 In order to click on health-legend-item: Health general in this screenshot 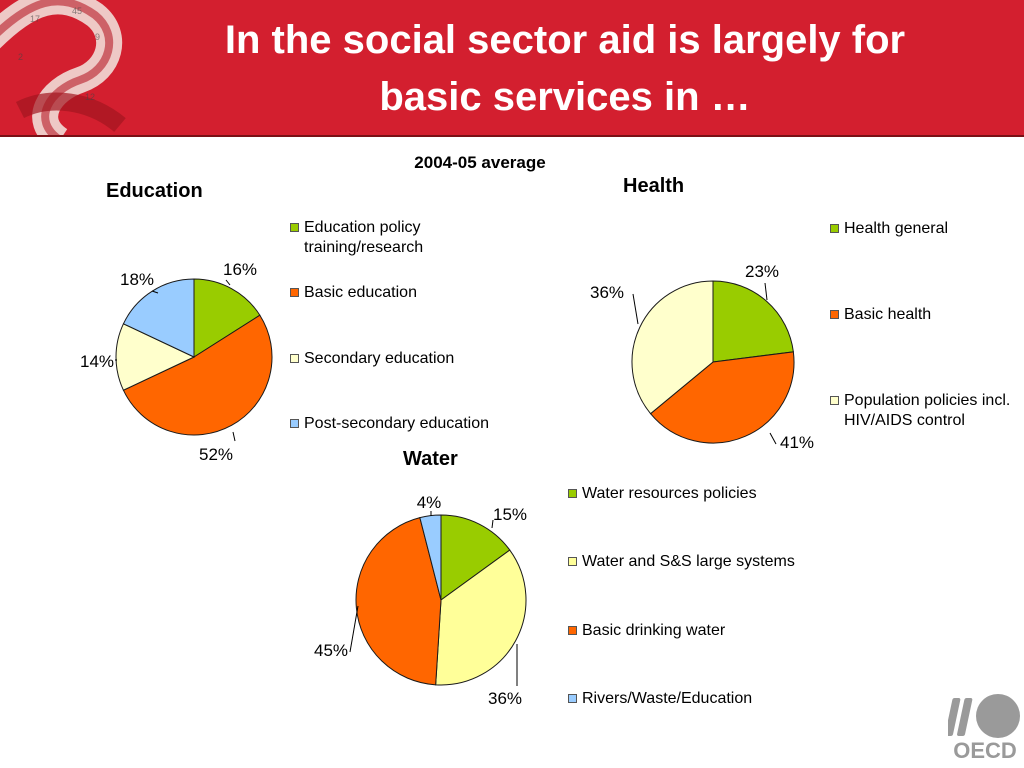, I will do `click(889, 229)`.